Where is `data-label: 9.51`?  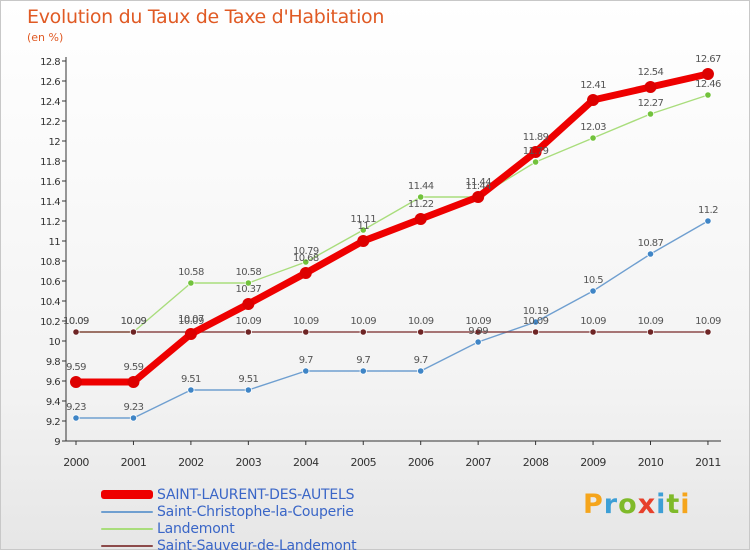 data-label: 9.51 is located at coordinates (191, 379).